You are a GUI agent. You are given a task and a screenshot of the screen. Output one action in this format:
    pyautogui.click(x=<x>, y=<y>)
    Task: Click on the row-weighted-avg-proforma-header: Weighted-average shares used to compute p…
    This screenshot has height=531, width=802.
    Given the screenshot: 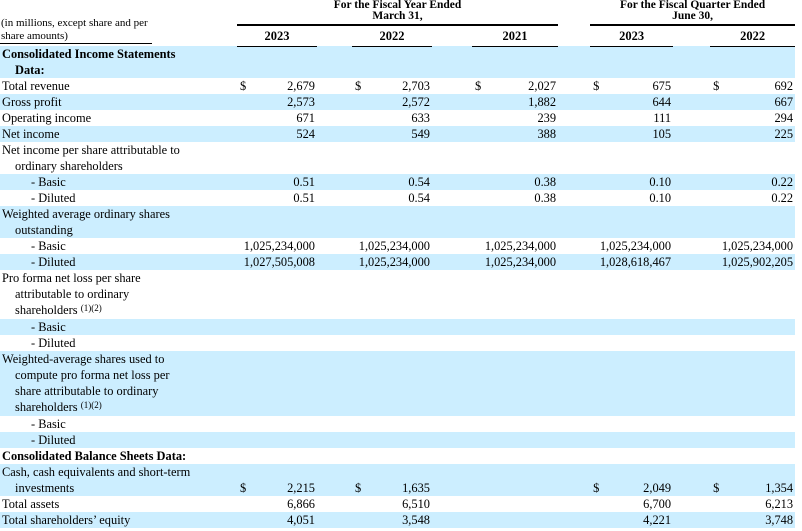 What is the action you would take?
    pyautogui.click(x=398, y=383)
    